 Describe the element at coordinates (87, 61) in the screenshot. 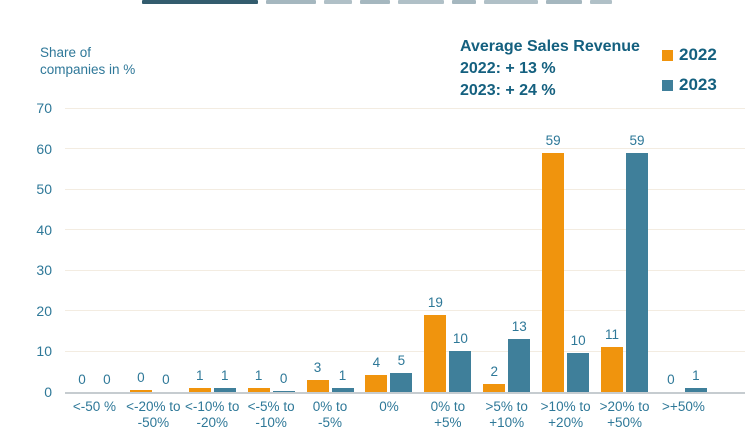

I see `y-axis-caption: Share of companies in %` at that location.